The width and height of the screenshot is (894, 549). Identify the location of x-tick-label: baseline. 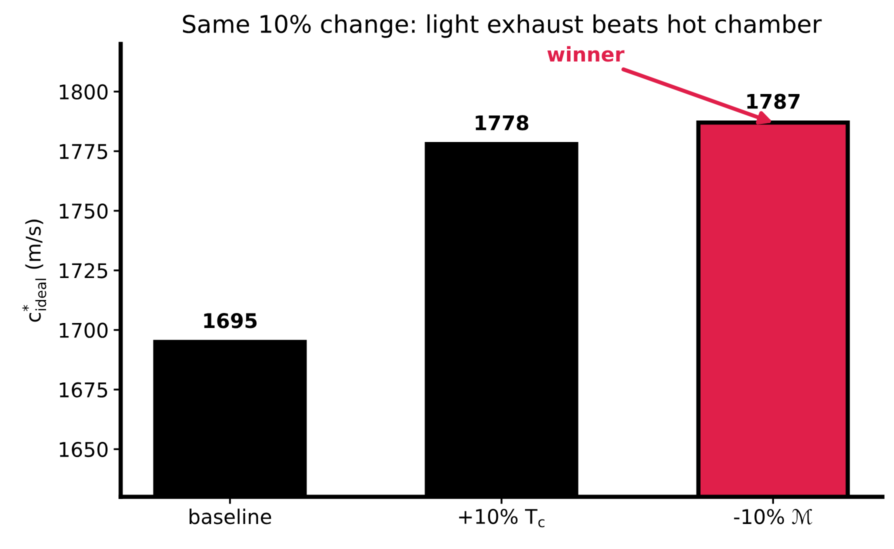
(231, 516).